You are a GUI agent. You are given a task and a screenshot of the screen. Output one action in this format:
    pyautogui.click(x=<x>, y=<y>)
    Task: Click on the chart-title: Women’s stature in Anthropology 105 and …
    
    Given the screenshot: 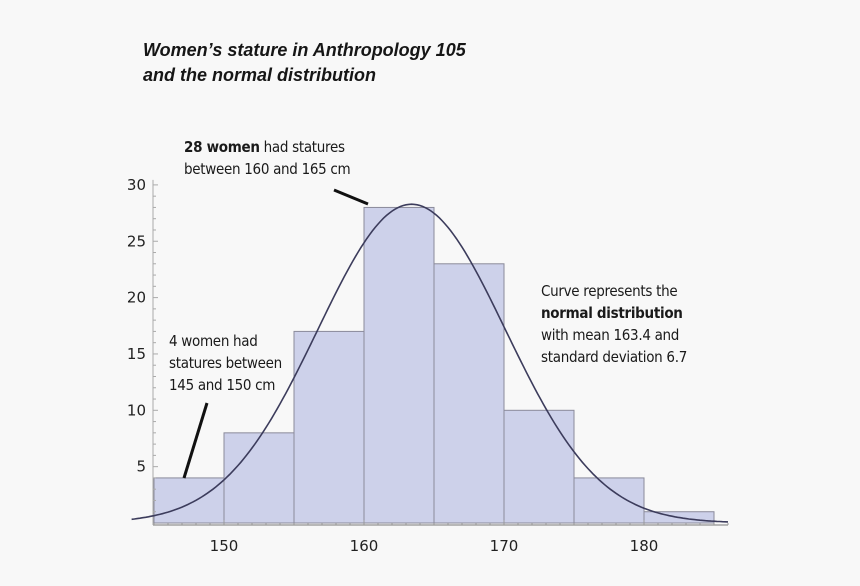 What is the action you would take?
    pyautogui.click(x=304, y=63)
    